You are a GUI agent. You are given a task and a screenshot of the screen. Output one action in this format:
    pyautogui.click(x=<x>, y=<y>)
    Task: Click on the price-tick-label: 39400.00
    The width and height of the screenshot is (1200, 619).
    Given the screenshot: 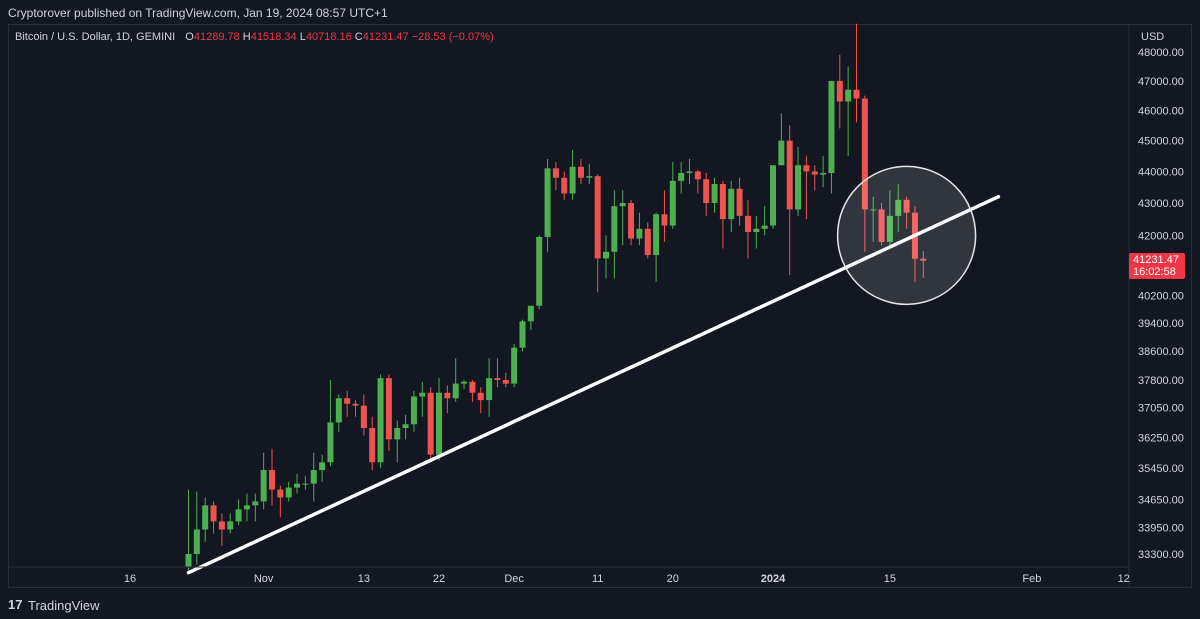 What is the action you would take?
    pyautogui.click(x=1161, y=324)
    